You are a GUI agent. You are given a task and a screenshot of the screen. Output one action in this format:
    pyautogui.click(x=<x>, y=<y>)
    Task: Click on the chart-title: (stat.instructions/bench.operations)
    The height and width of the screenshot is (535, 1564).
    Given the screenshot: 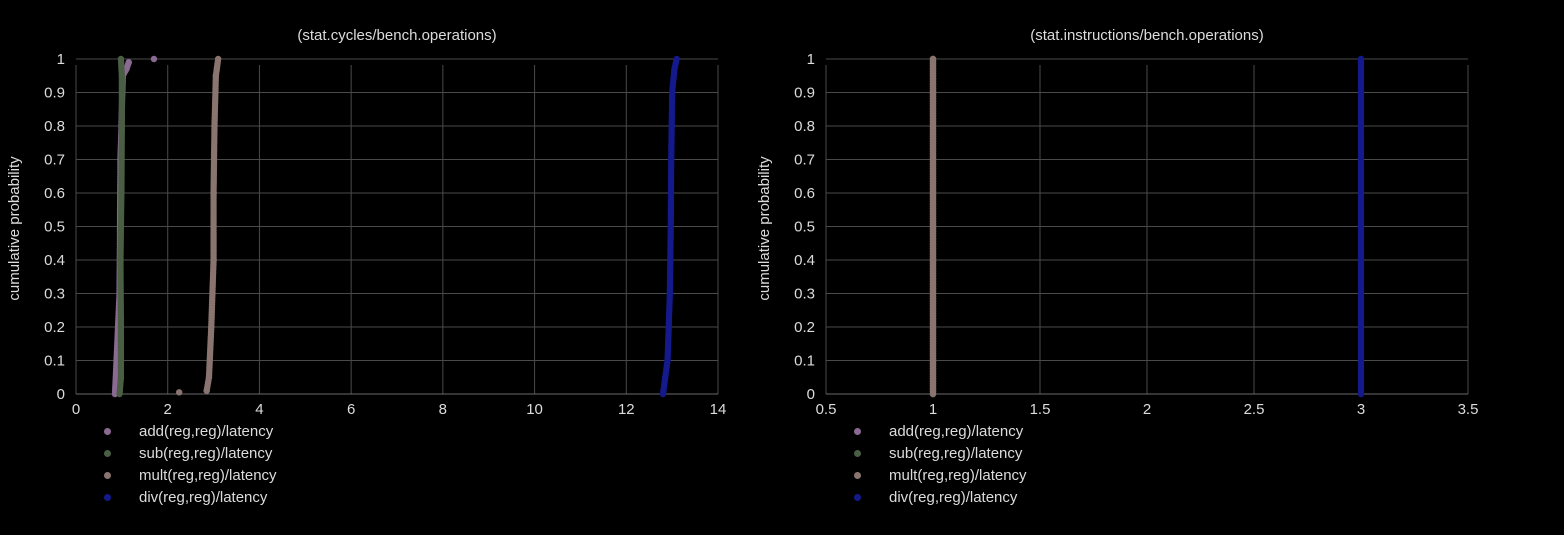 What is the action you would take?
    pyautogui.click(x=1146, y=35)
    